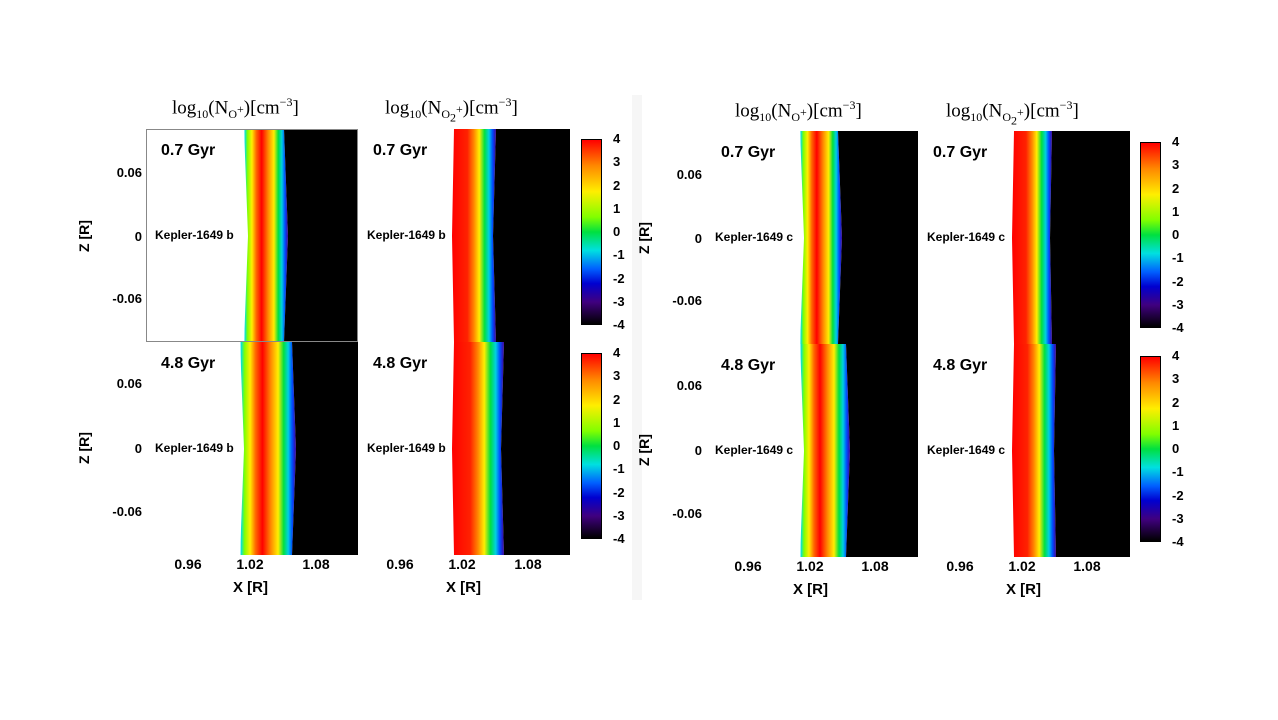 The image size is (1278, 720). Describe the element at coordinates (451, 110) in the screenshot. I see `title-o2-plus-left: log10(NO2+)[cm−3]` at that location.